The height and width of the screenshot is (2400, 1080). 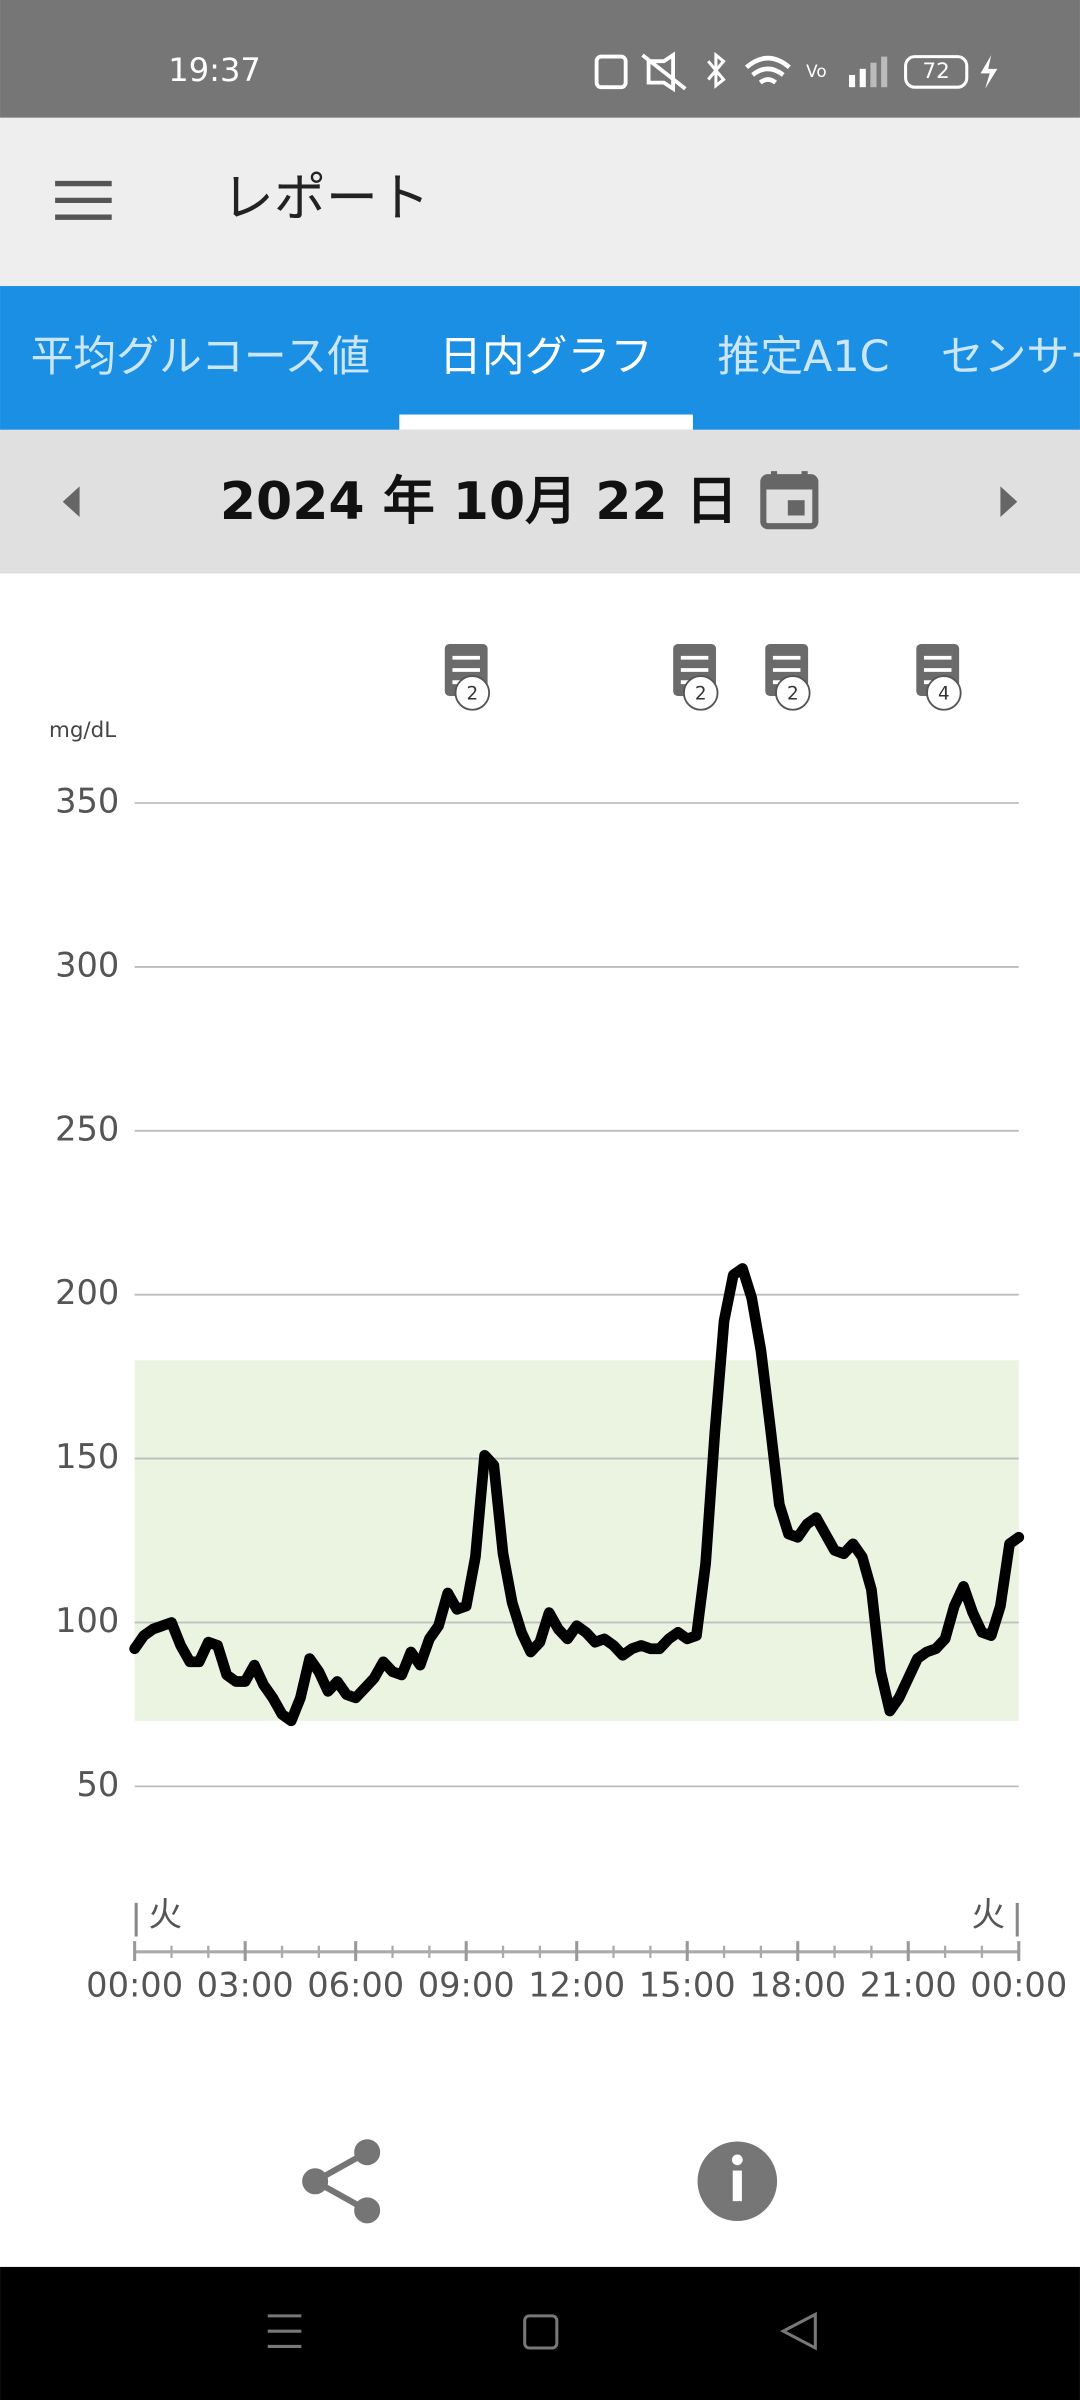 I want to click on x-tick-label: 12:00, so click(x=576, y=1984).